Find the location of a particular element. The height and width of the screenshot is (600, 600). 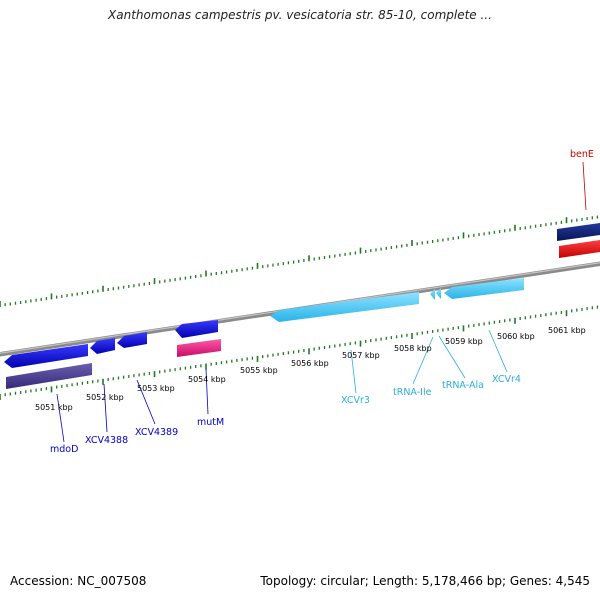

gene-label-tRNA-Ile: tRNA-Ile is located at coordinates (412, 392).